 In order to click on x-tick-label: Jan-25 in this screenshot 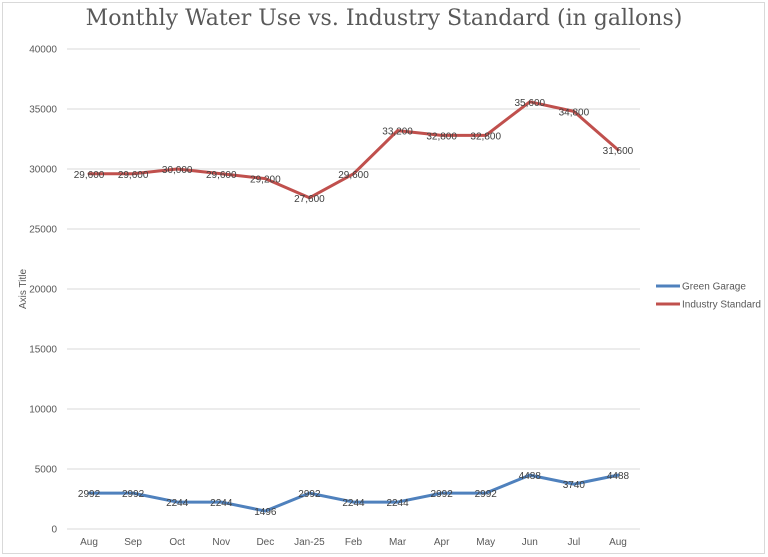, I will do `click(309, 542)`.